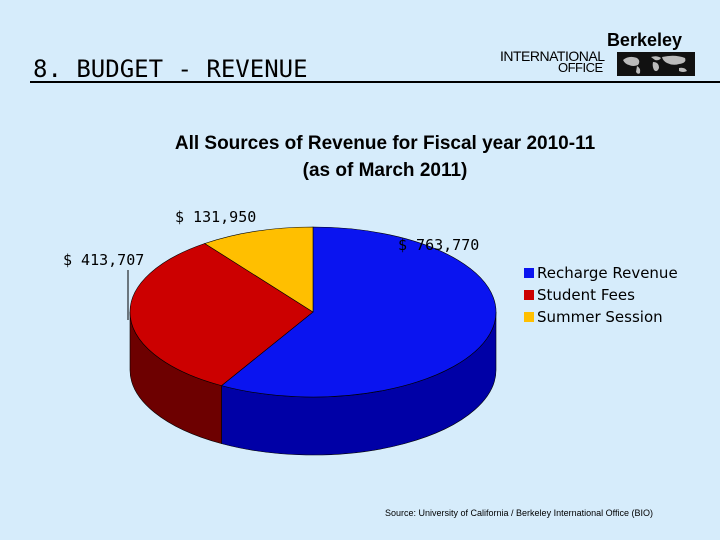 This screenshot has height=540, width=720. What do you see at coordinates (375, 82) in the screenshot?
I see `title-rule` at bounding box center [375, 82].